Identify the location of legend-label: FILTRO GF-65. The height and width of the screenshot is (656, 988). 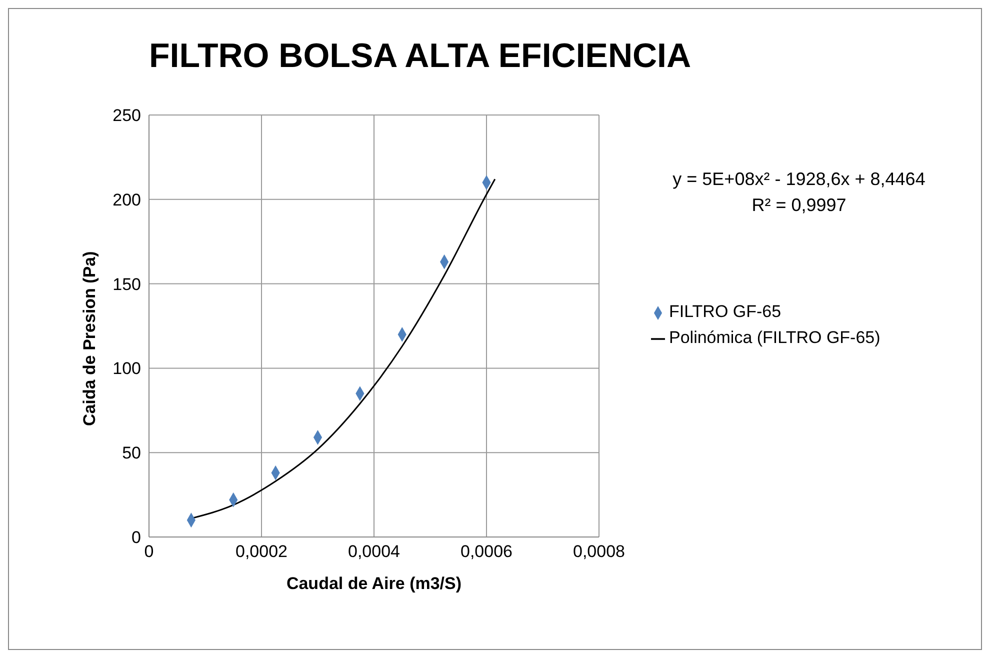
(725, 311).